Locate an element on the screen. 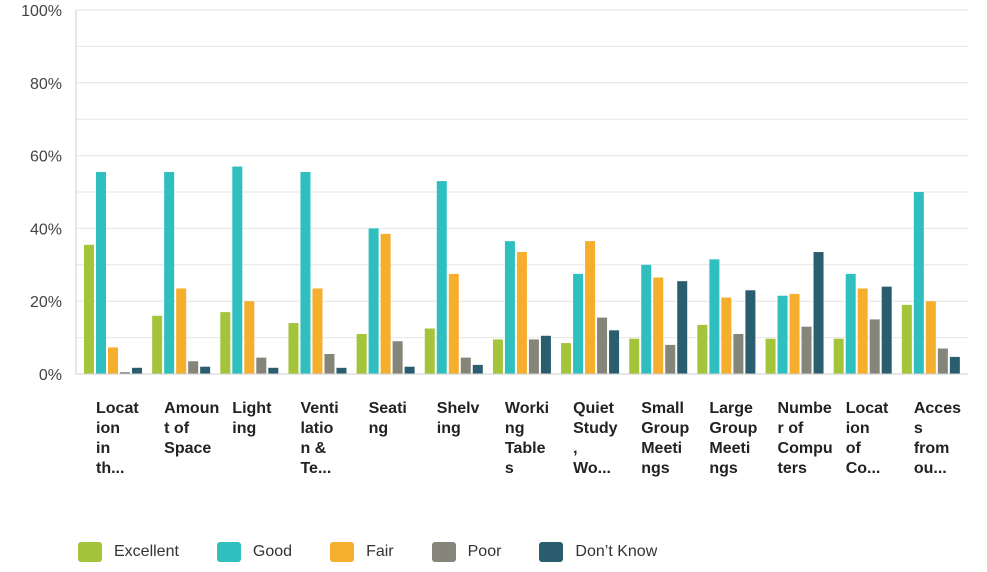 The height and width of the screenshot is (572, 987). x-tick-label: Worki ng Table s is located at coordinates (527, 438).